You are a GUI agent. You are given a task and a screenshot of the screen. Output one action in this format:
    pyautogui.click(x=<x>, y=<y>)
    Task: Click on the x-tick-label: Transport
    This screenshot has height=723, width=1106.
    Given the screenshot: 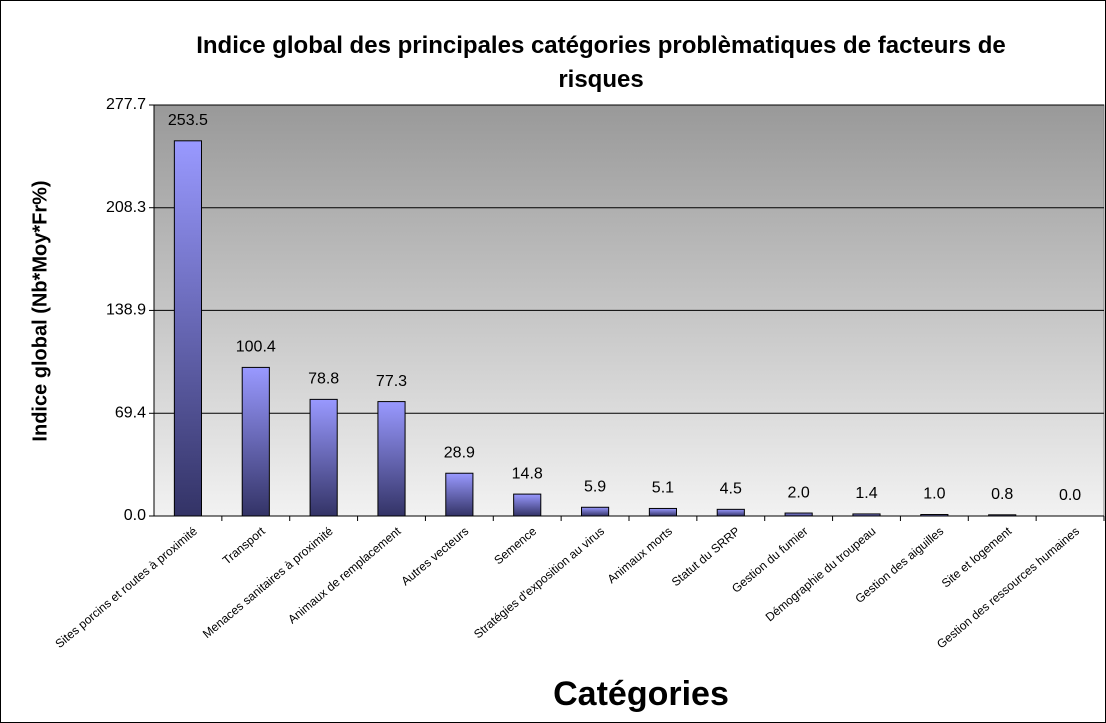 What is the action you would take?
    pyautogui.click(x=244, y=546)
    